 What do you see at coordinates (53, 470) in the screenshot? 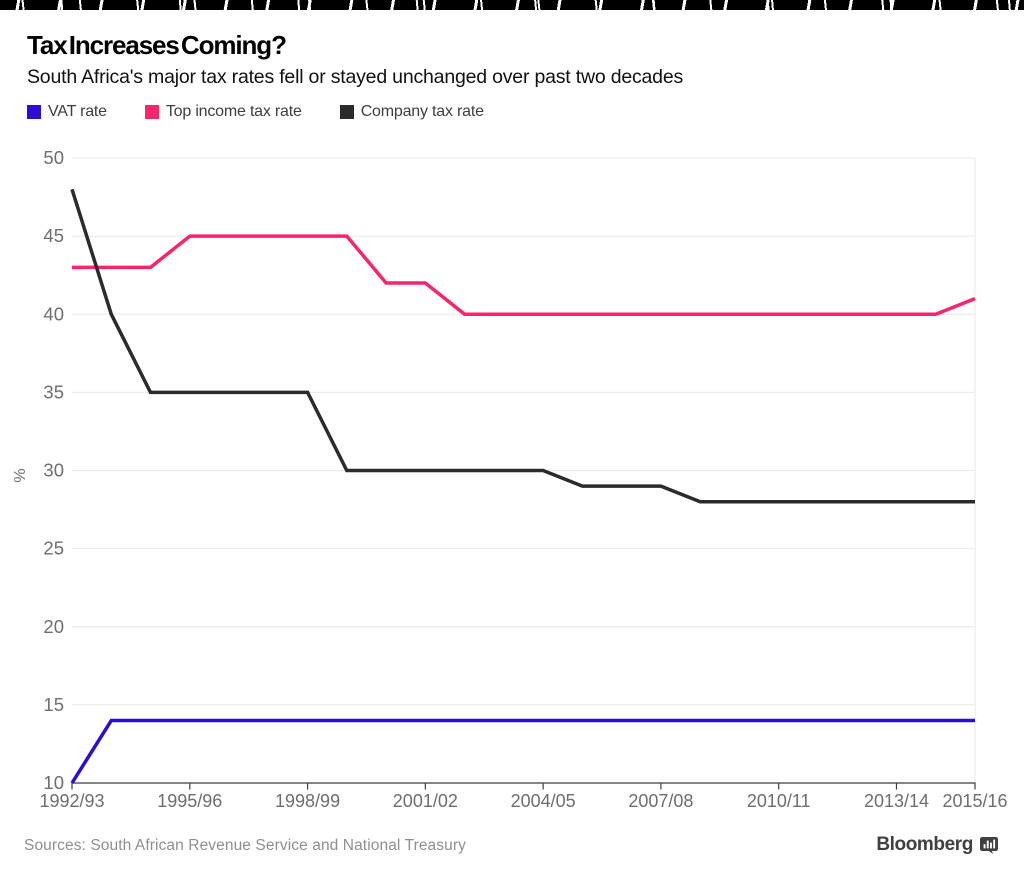
I see `y-tick-label: 30` at bounding box center [53, 470].